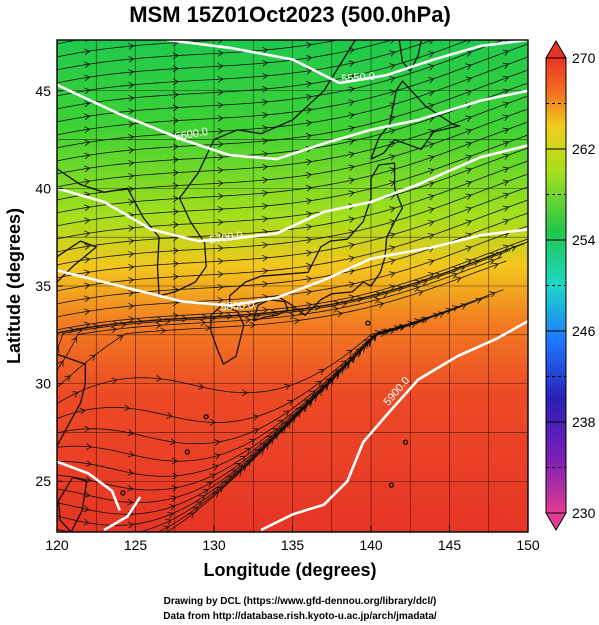 This screenshot has height=625, width=599. I want to click on colorbar-min-arrow, so click(556, 521).